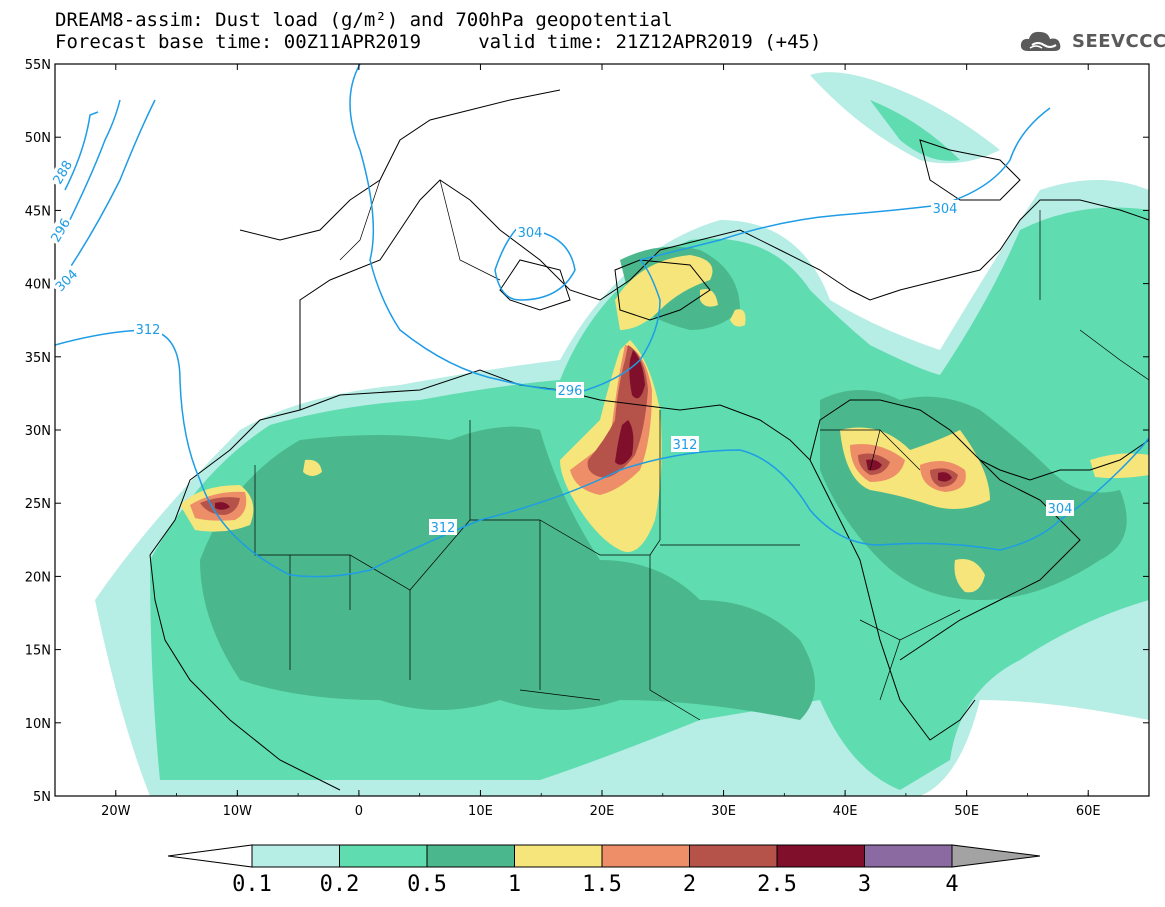 The width and height of the screenshot is (1165, 907). I want to click on colorbar-label: 2, so click(689, 884).